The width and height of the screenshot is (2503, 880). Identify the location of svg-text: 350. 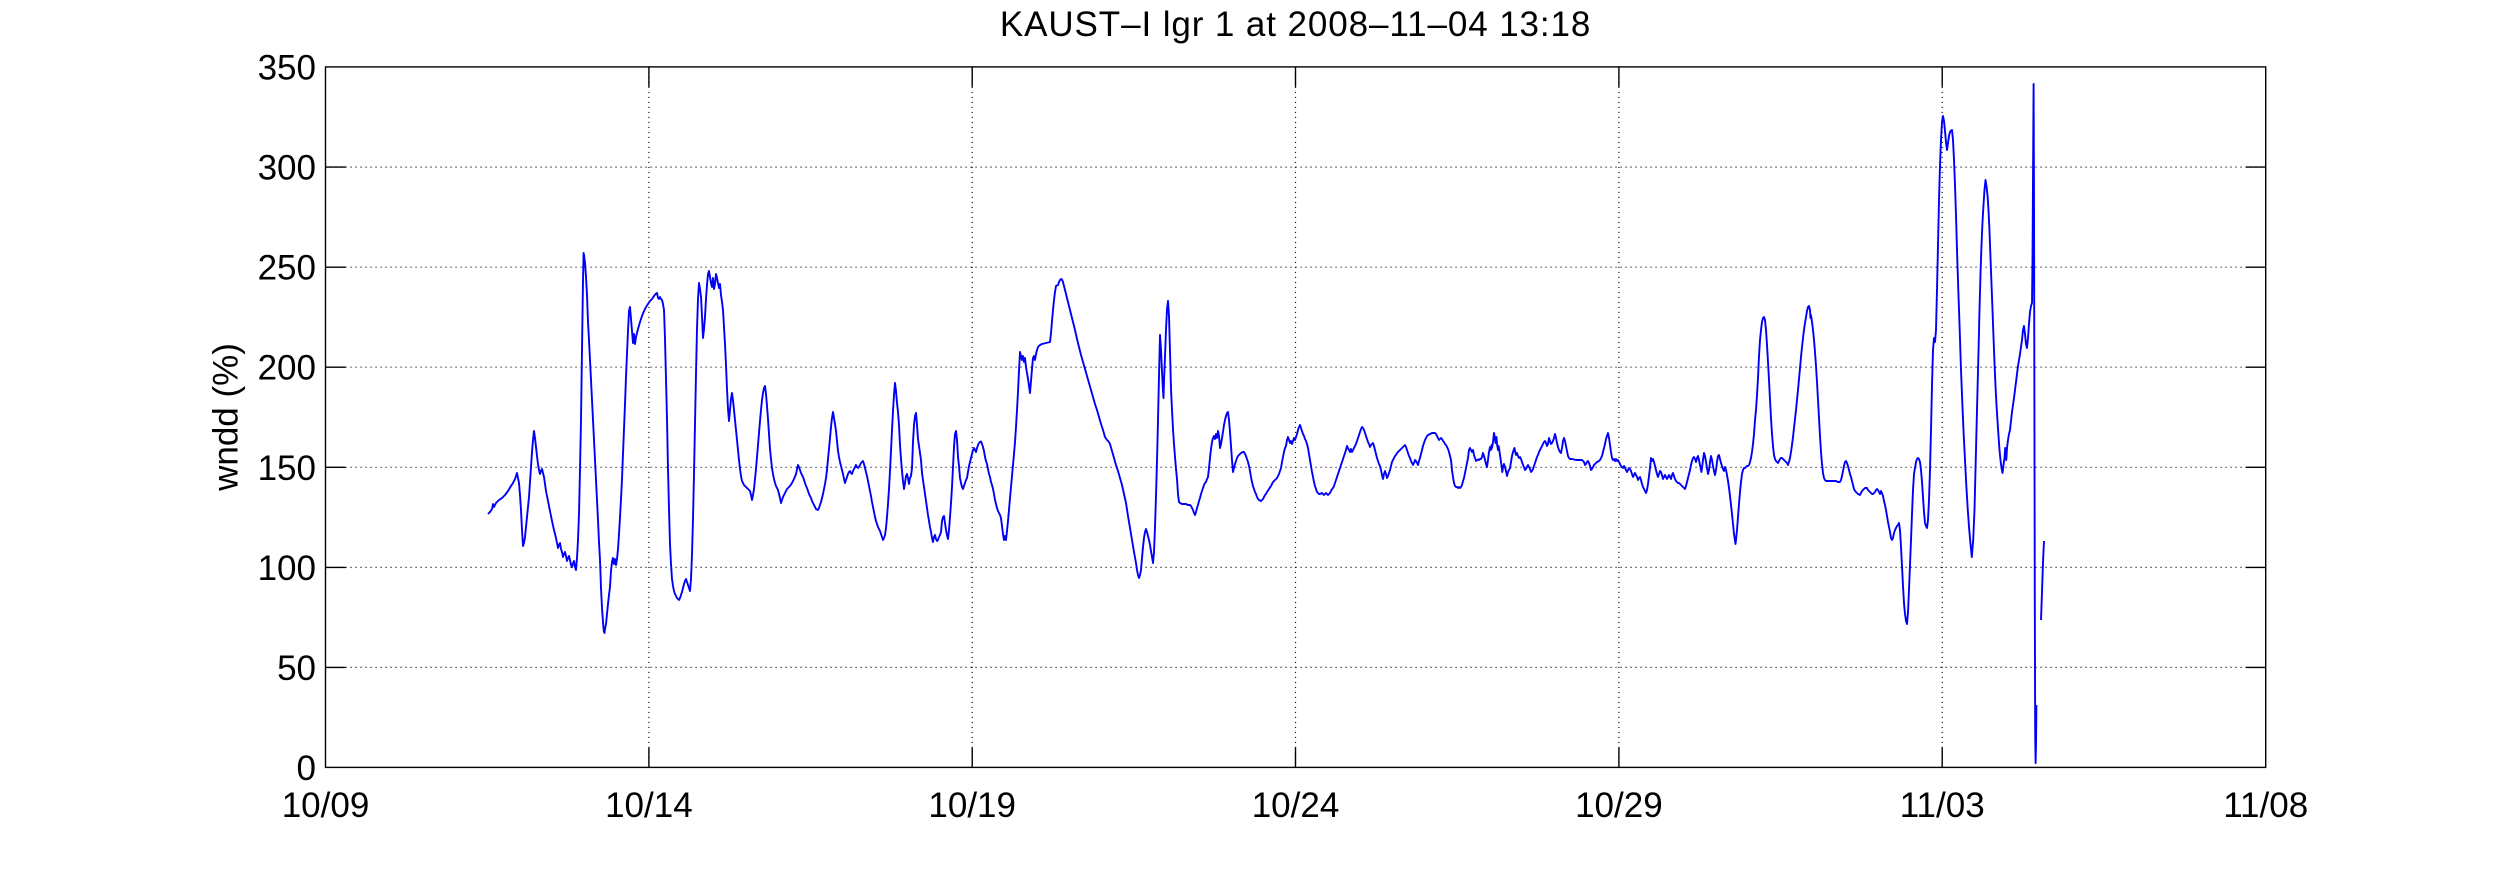
(287, 68).